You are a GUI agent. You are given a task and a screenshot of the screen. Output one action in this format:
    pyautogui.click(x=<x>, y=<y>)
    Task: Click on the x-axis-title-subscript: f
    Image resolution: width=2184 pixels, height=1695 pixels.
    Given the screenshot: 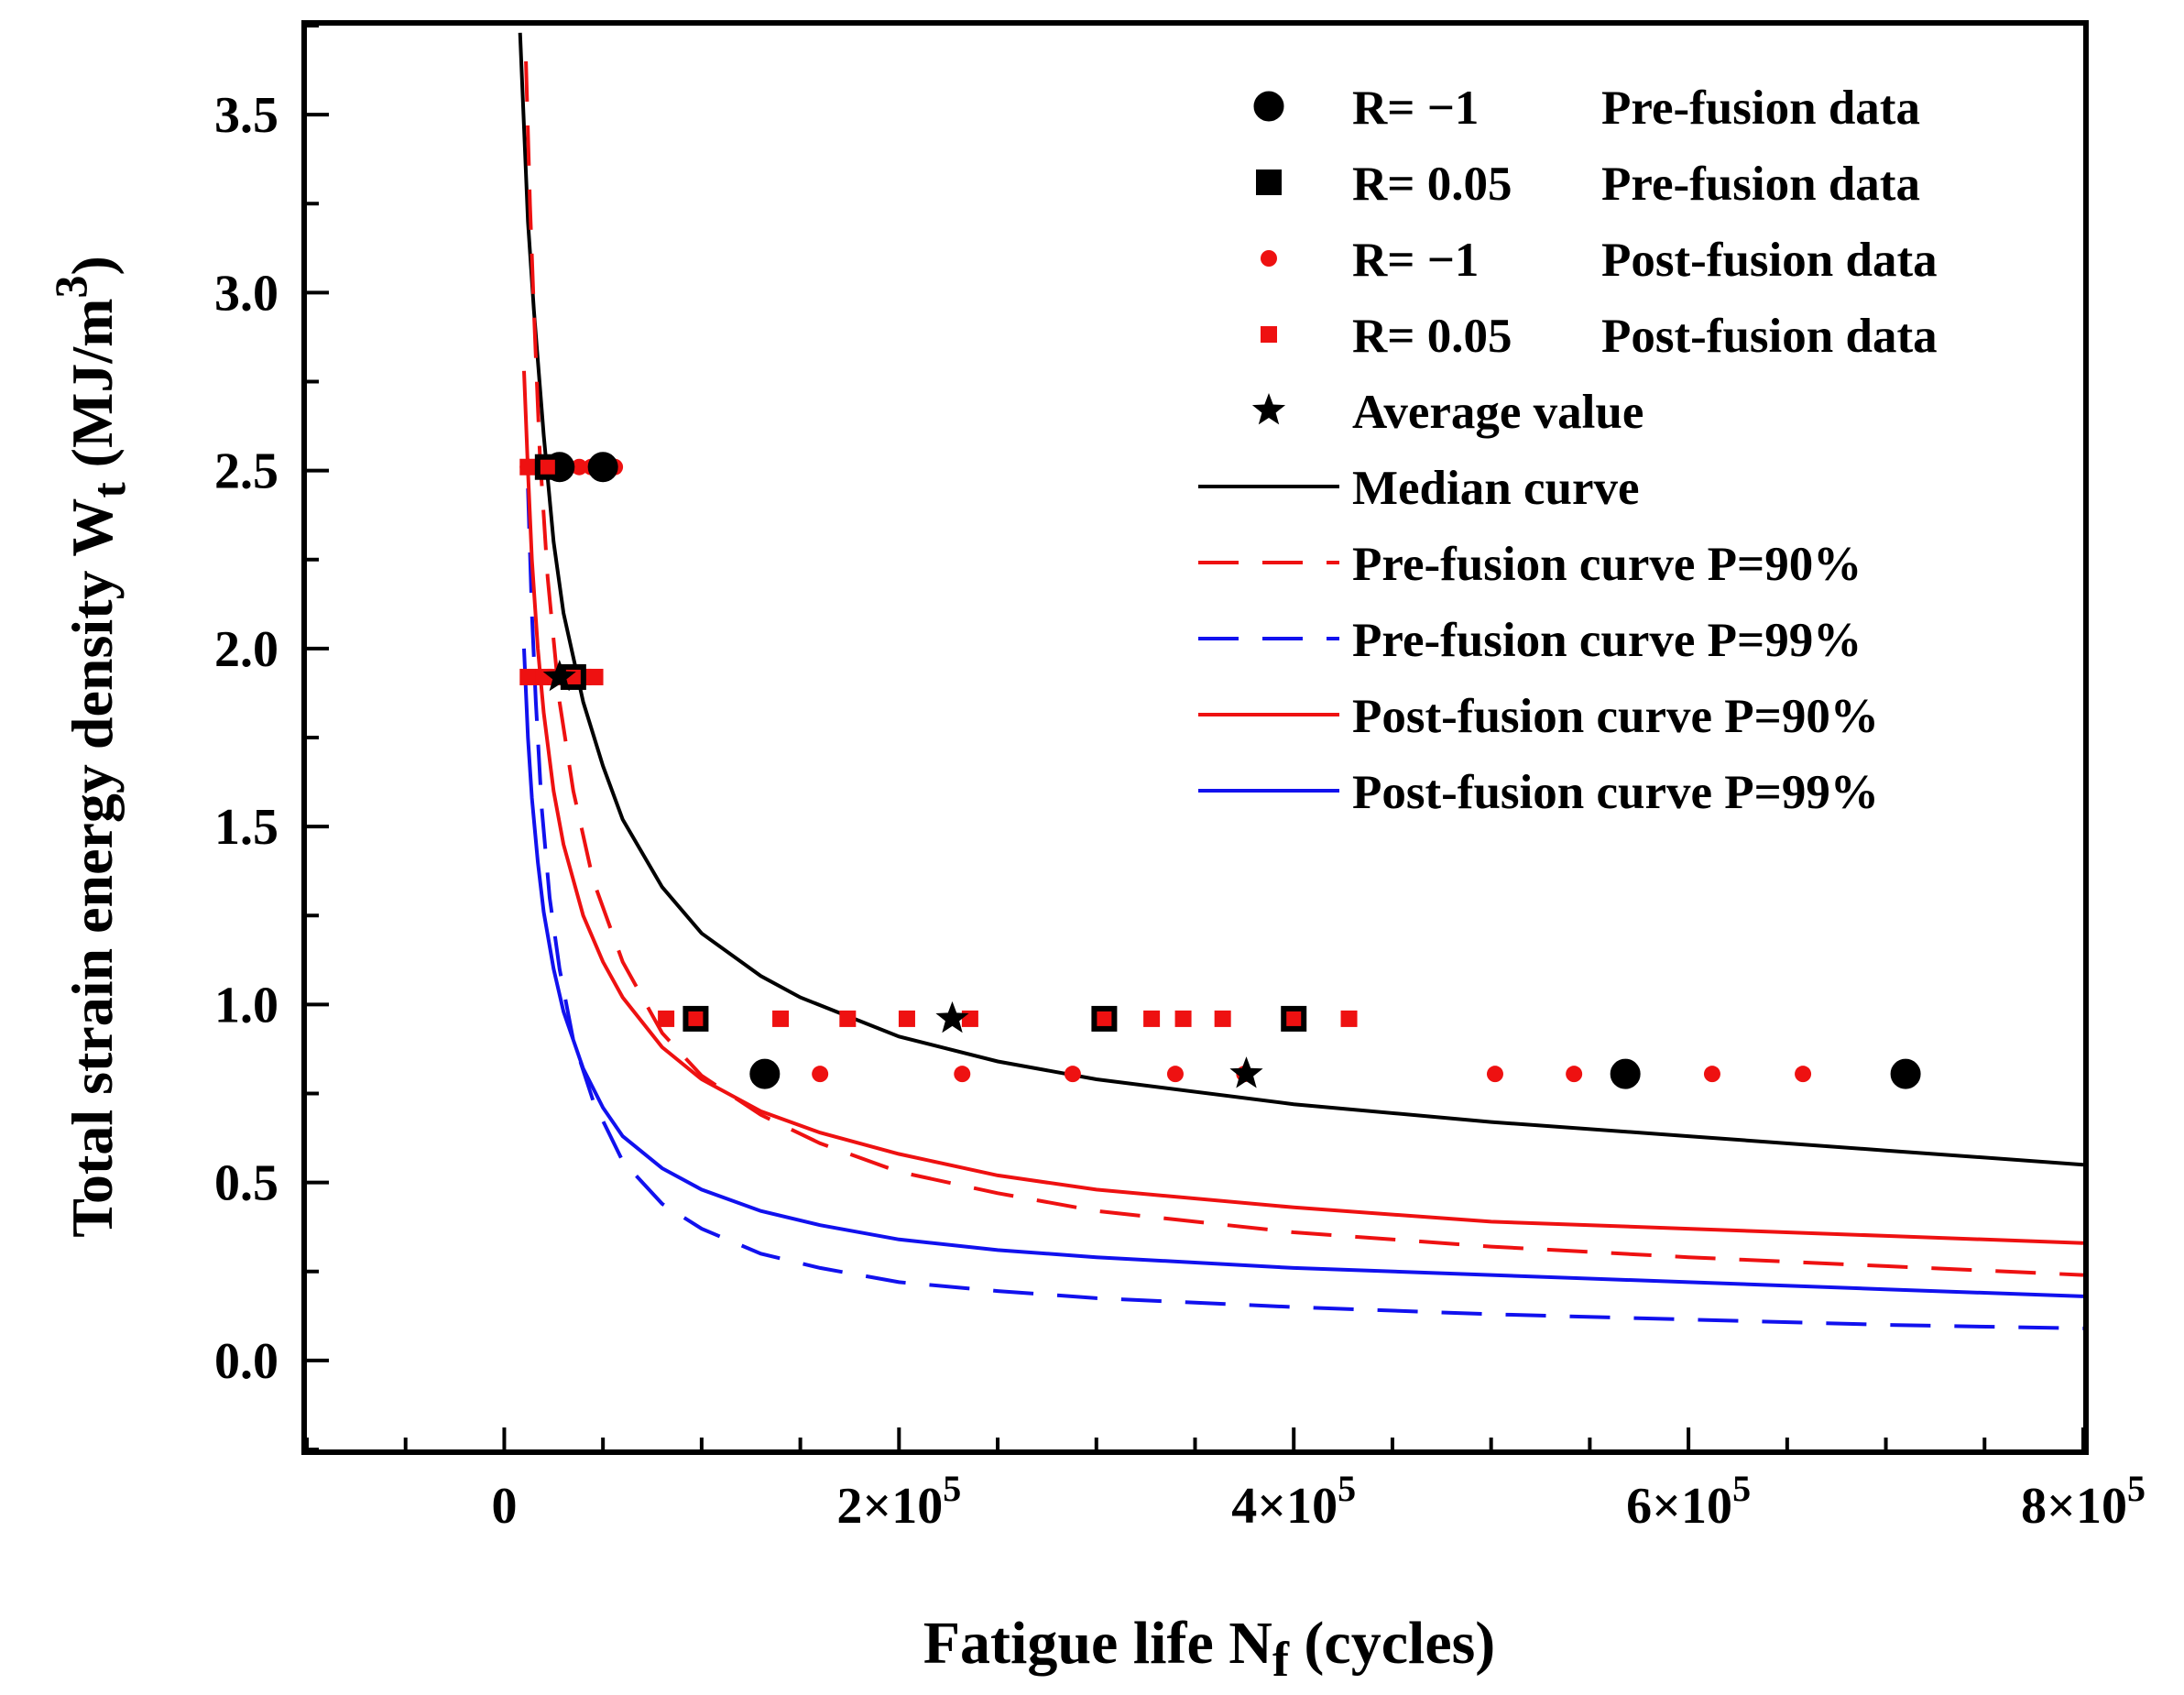 What is the action you would take?
    pyautogui.click(x=1281, y=1659)
    